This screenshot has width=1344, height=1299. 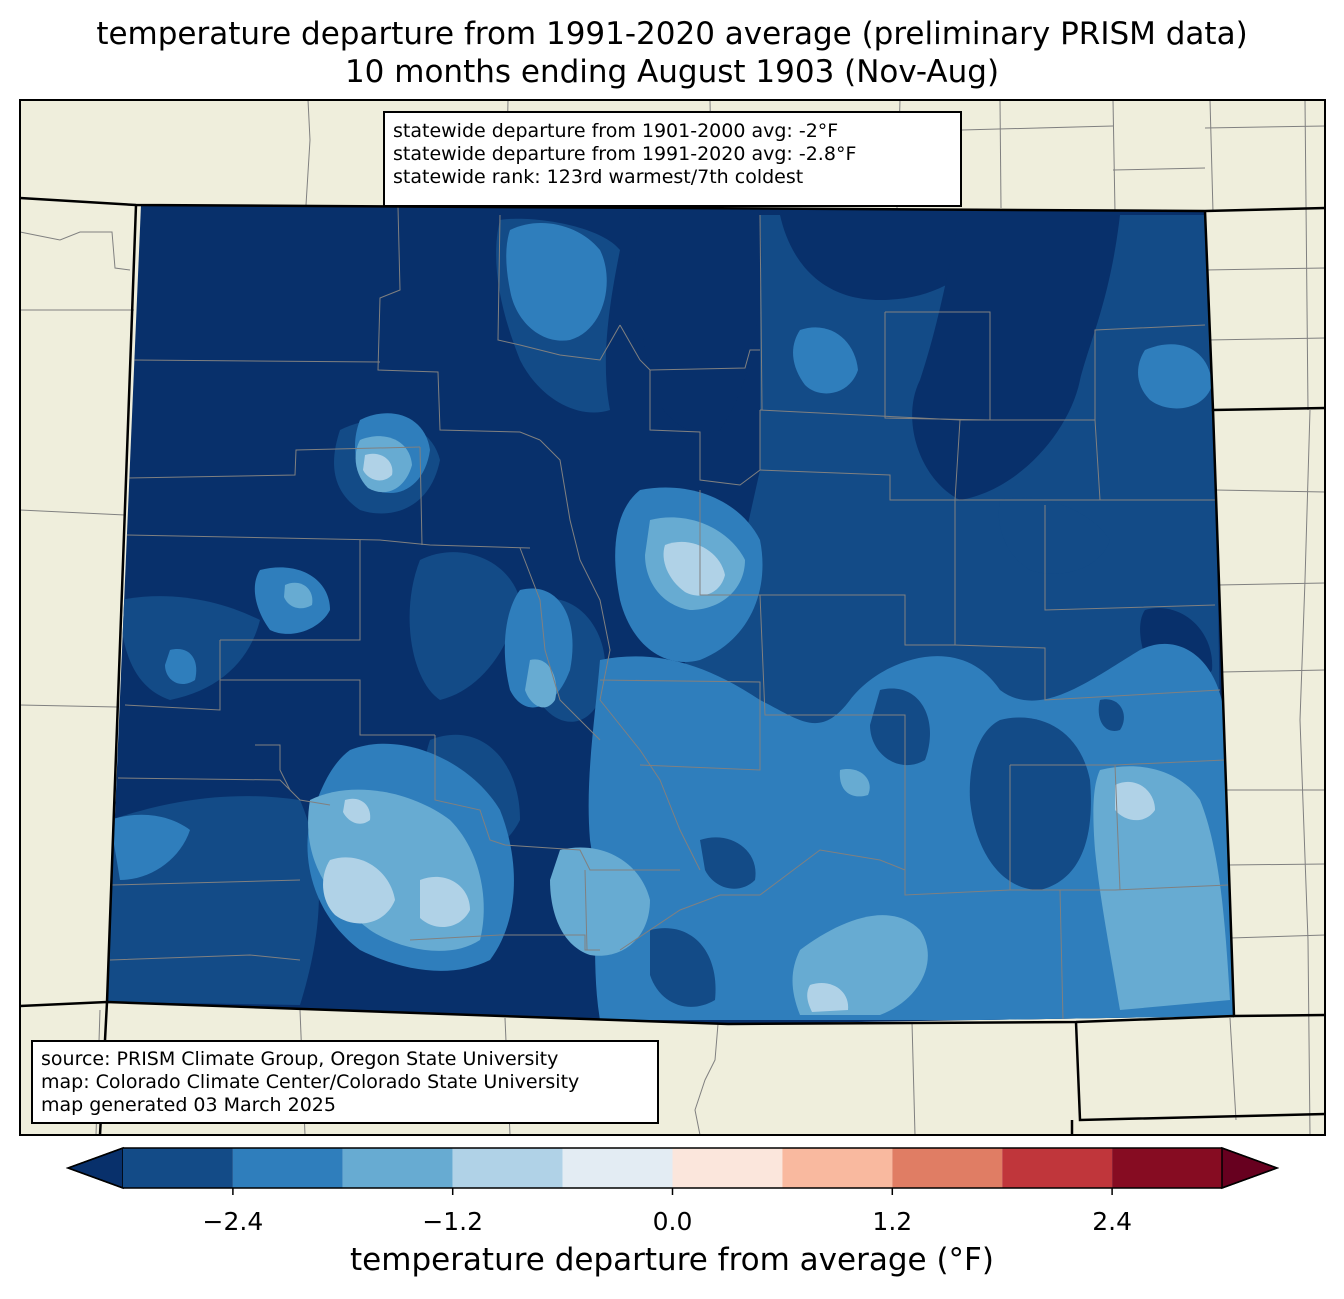 I want to click on colorbar-extend-low, so click(x=94, y=1168).